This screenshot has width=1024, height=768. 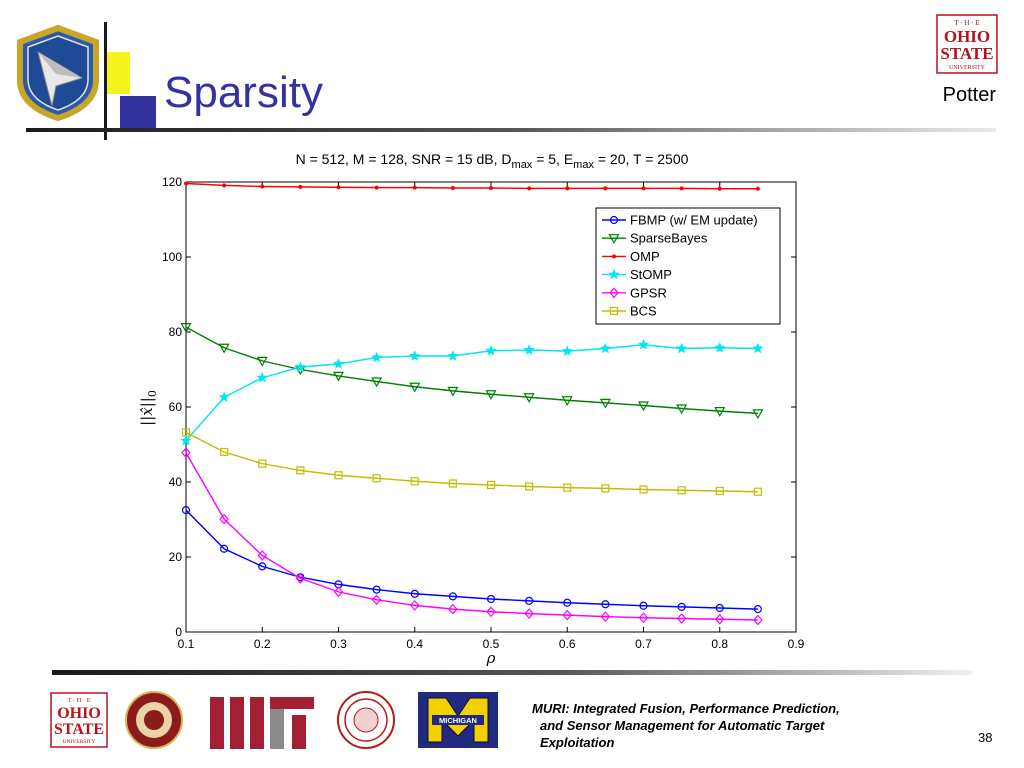 What do you see at coordinates (178, 632) in the screenshot?
I see `y-tick-label: 0` at bounding box center [178, 632].